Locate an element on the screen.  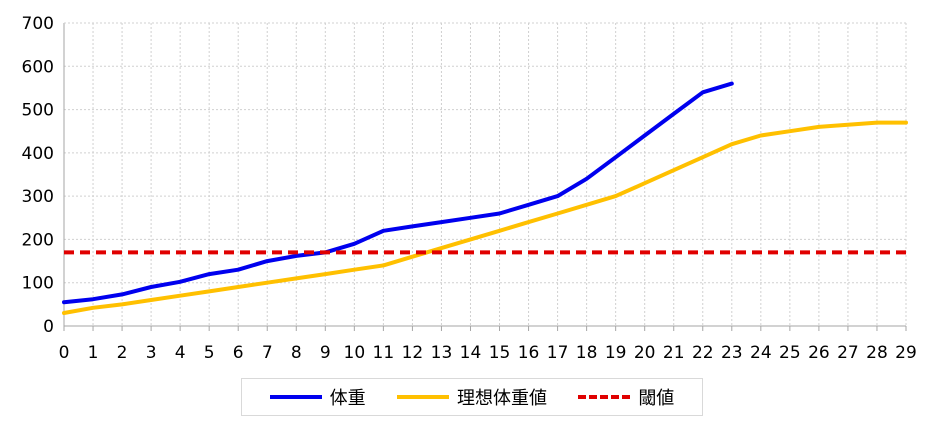
y-tick-label: 500 is located at coordinates (38, 111).